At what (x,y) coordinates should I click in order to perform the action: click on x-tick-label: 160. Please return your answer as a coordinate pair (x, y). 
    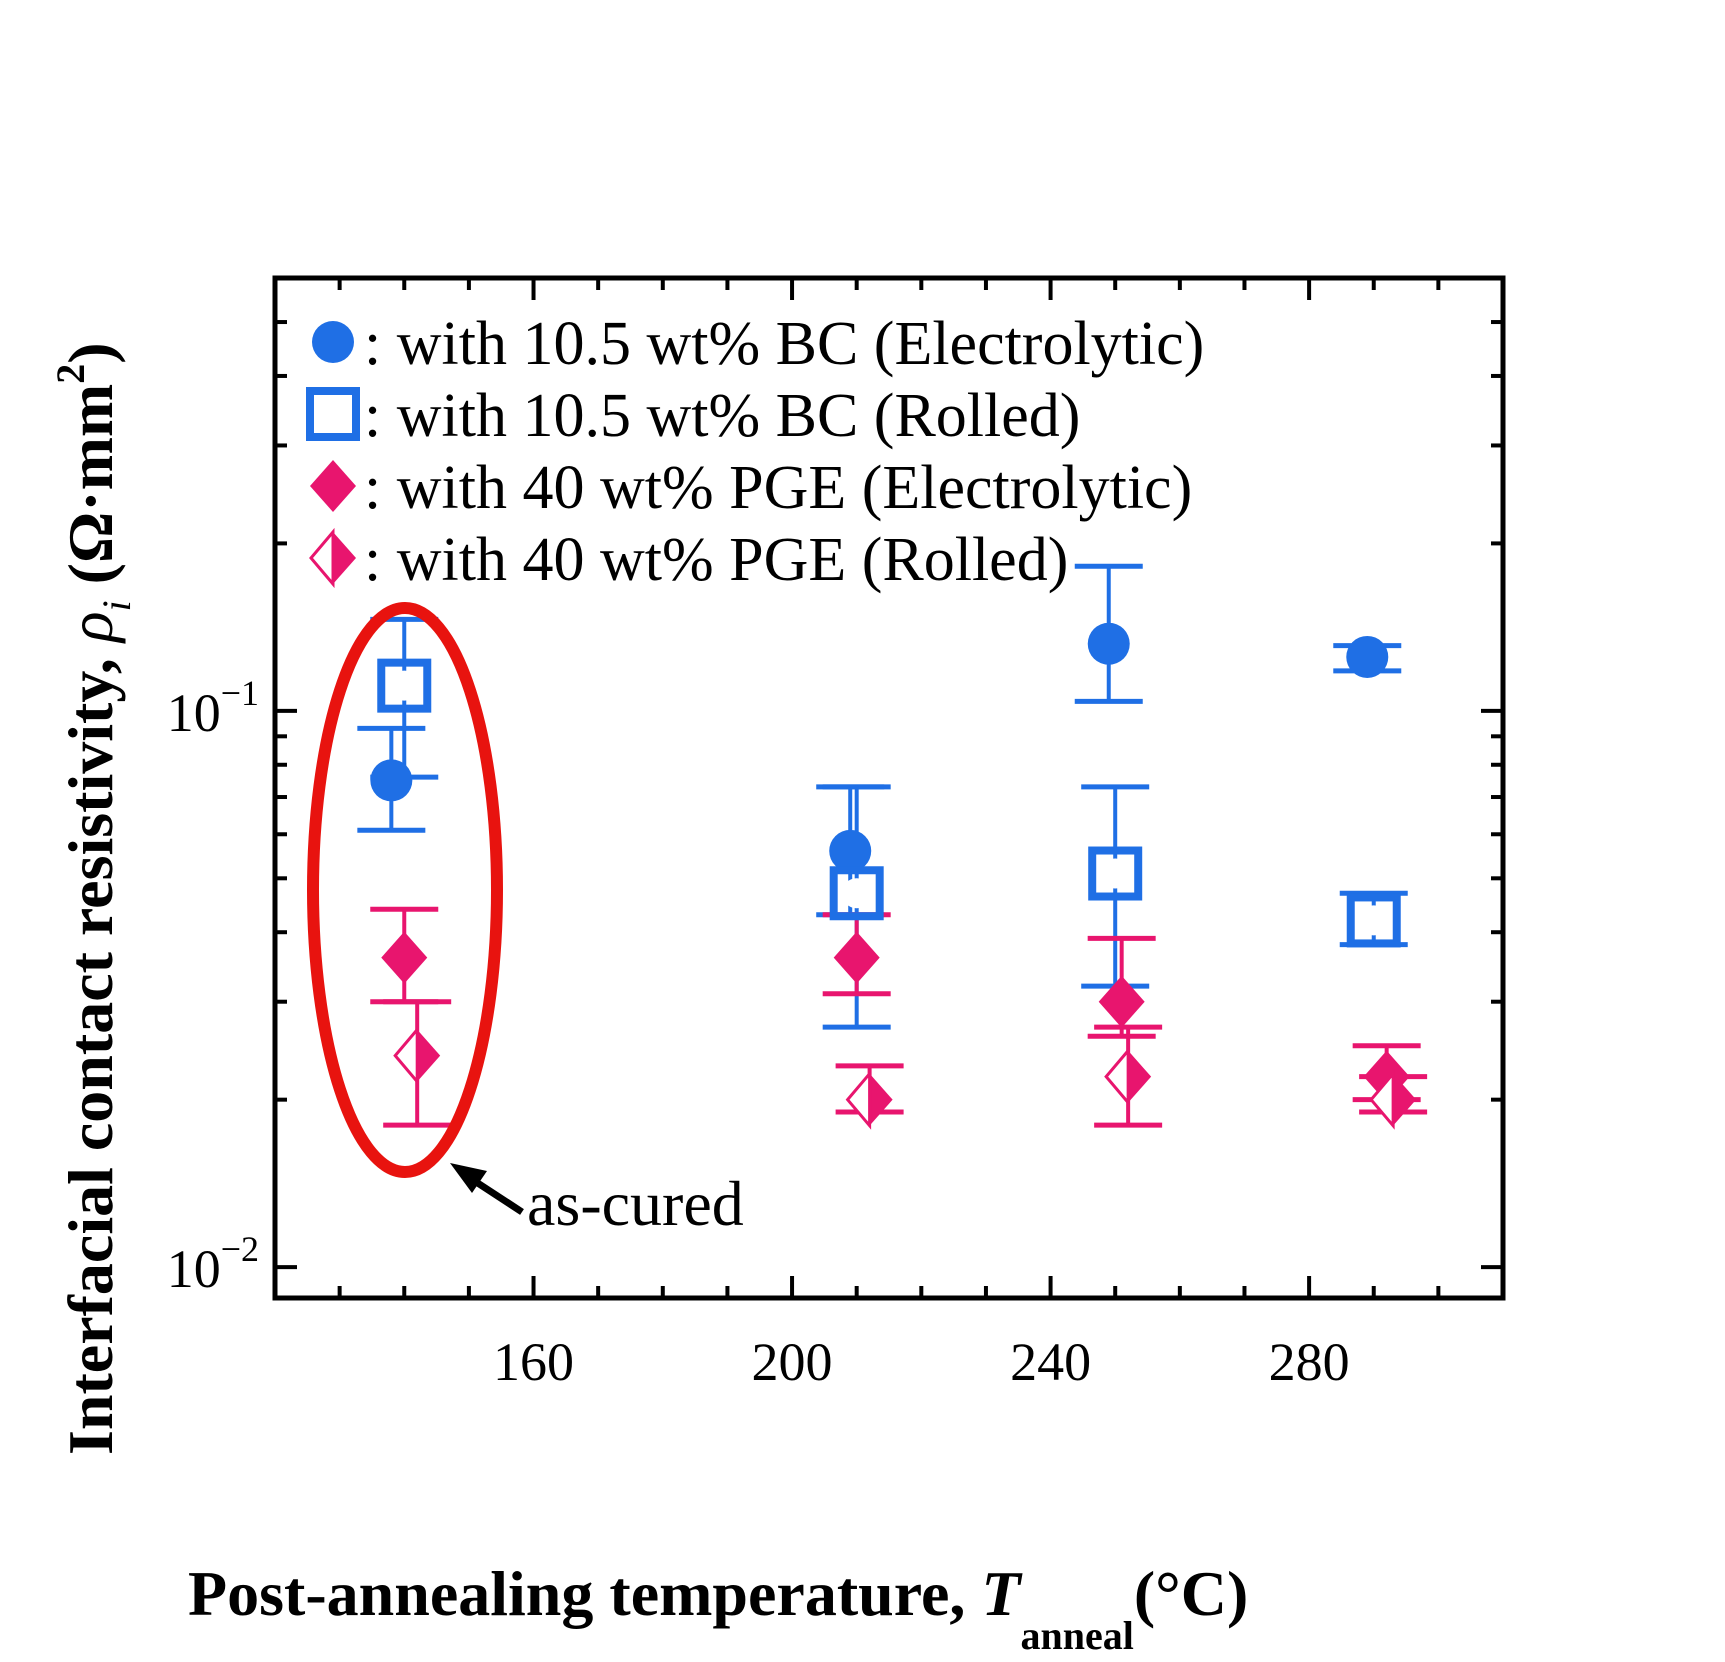
    Looking at the image, I should click on (533, 1362).